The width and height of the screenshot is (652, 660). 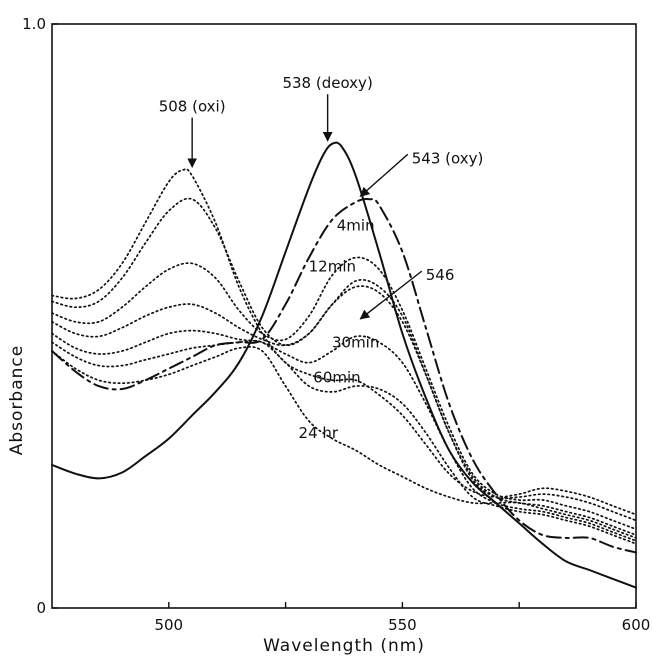 What do you see at coordinates (402, 625) in the screenshot?
I see `x-tick-label-550: 550` at bounding box center [402, 625].